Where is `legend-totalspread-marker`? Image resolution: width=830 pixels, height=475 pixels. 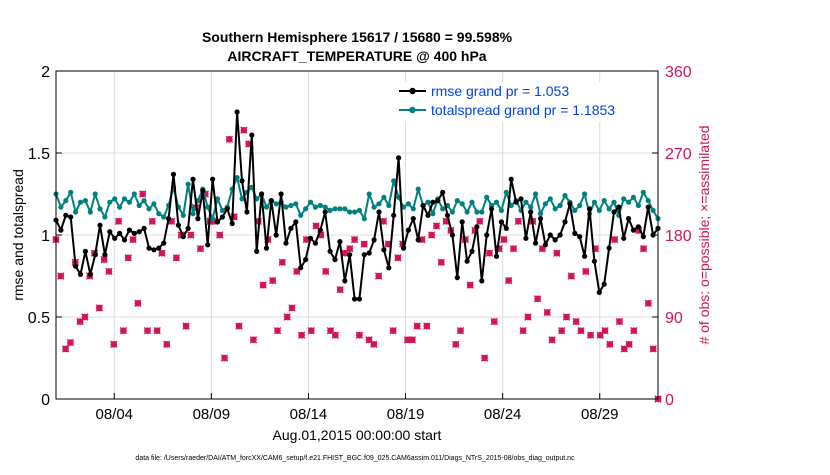 legend-totalspread-marker is located at coordinates (412, 110).